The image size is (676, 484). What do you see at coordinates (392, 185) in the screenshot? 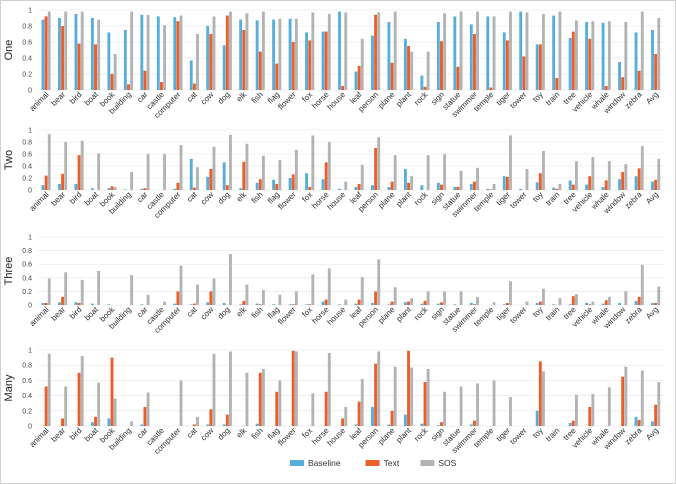
I see `bar-text-plane` at bounding box center [392, 185].